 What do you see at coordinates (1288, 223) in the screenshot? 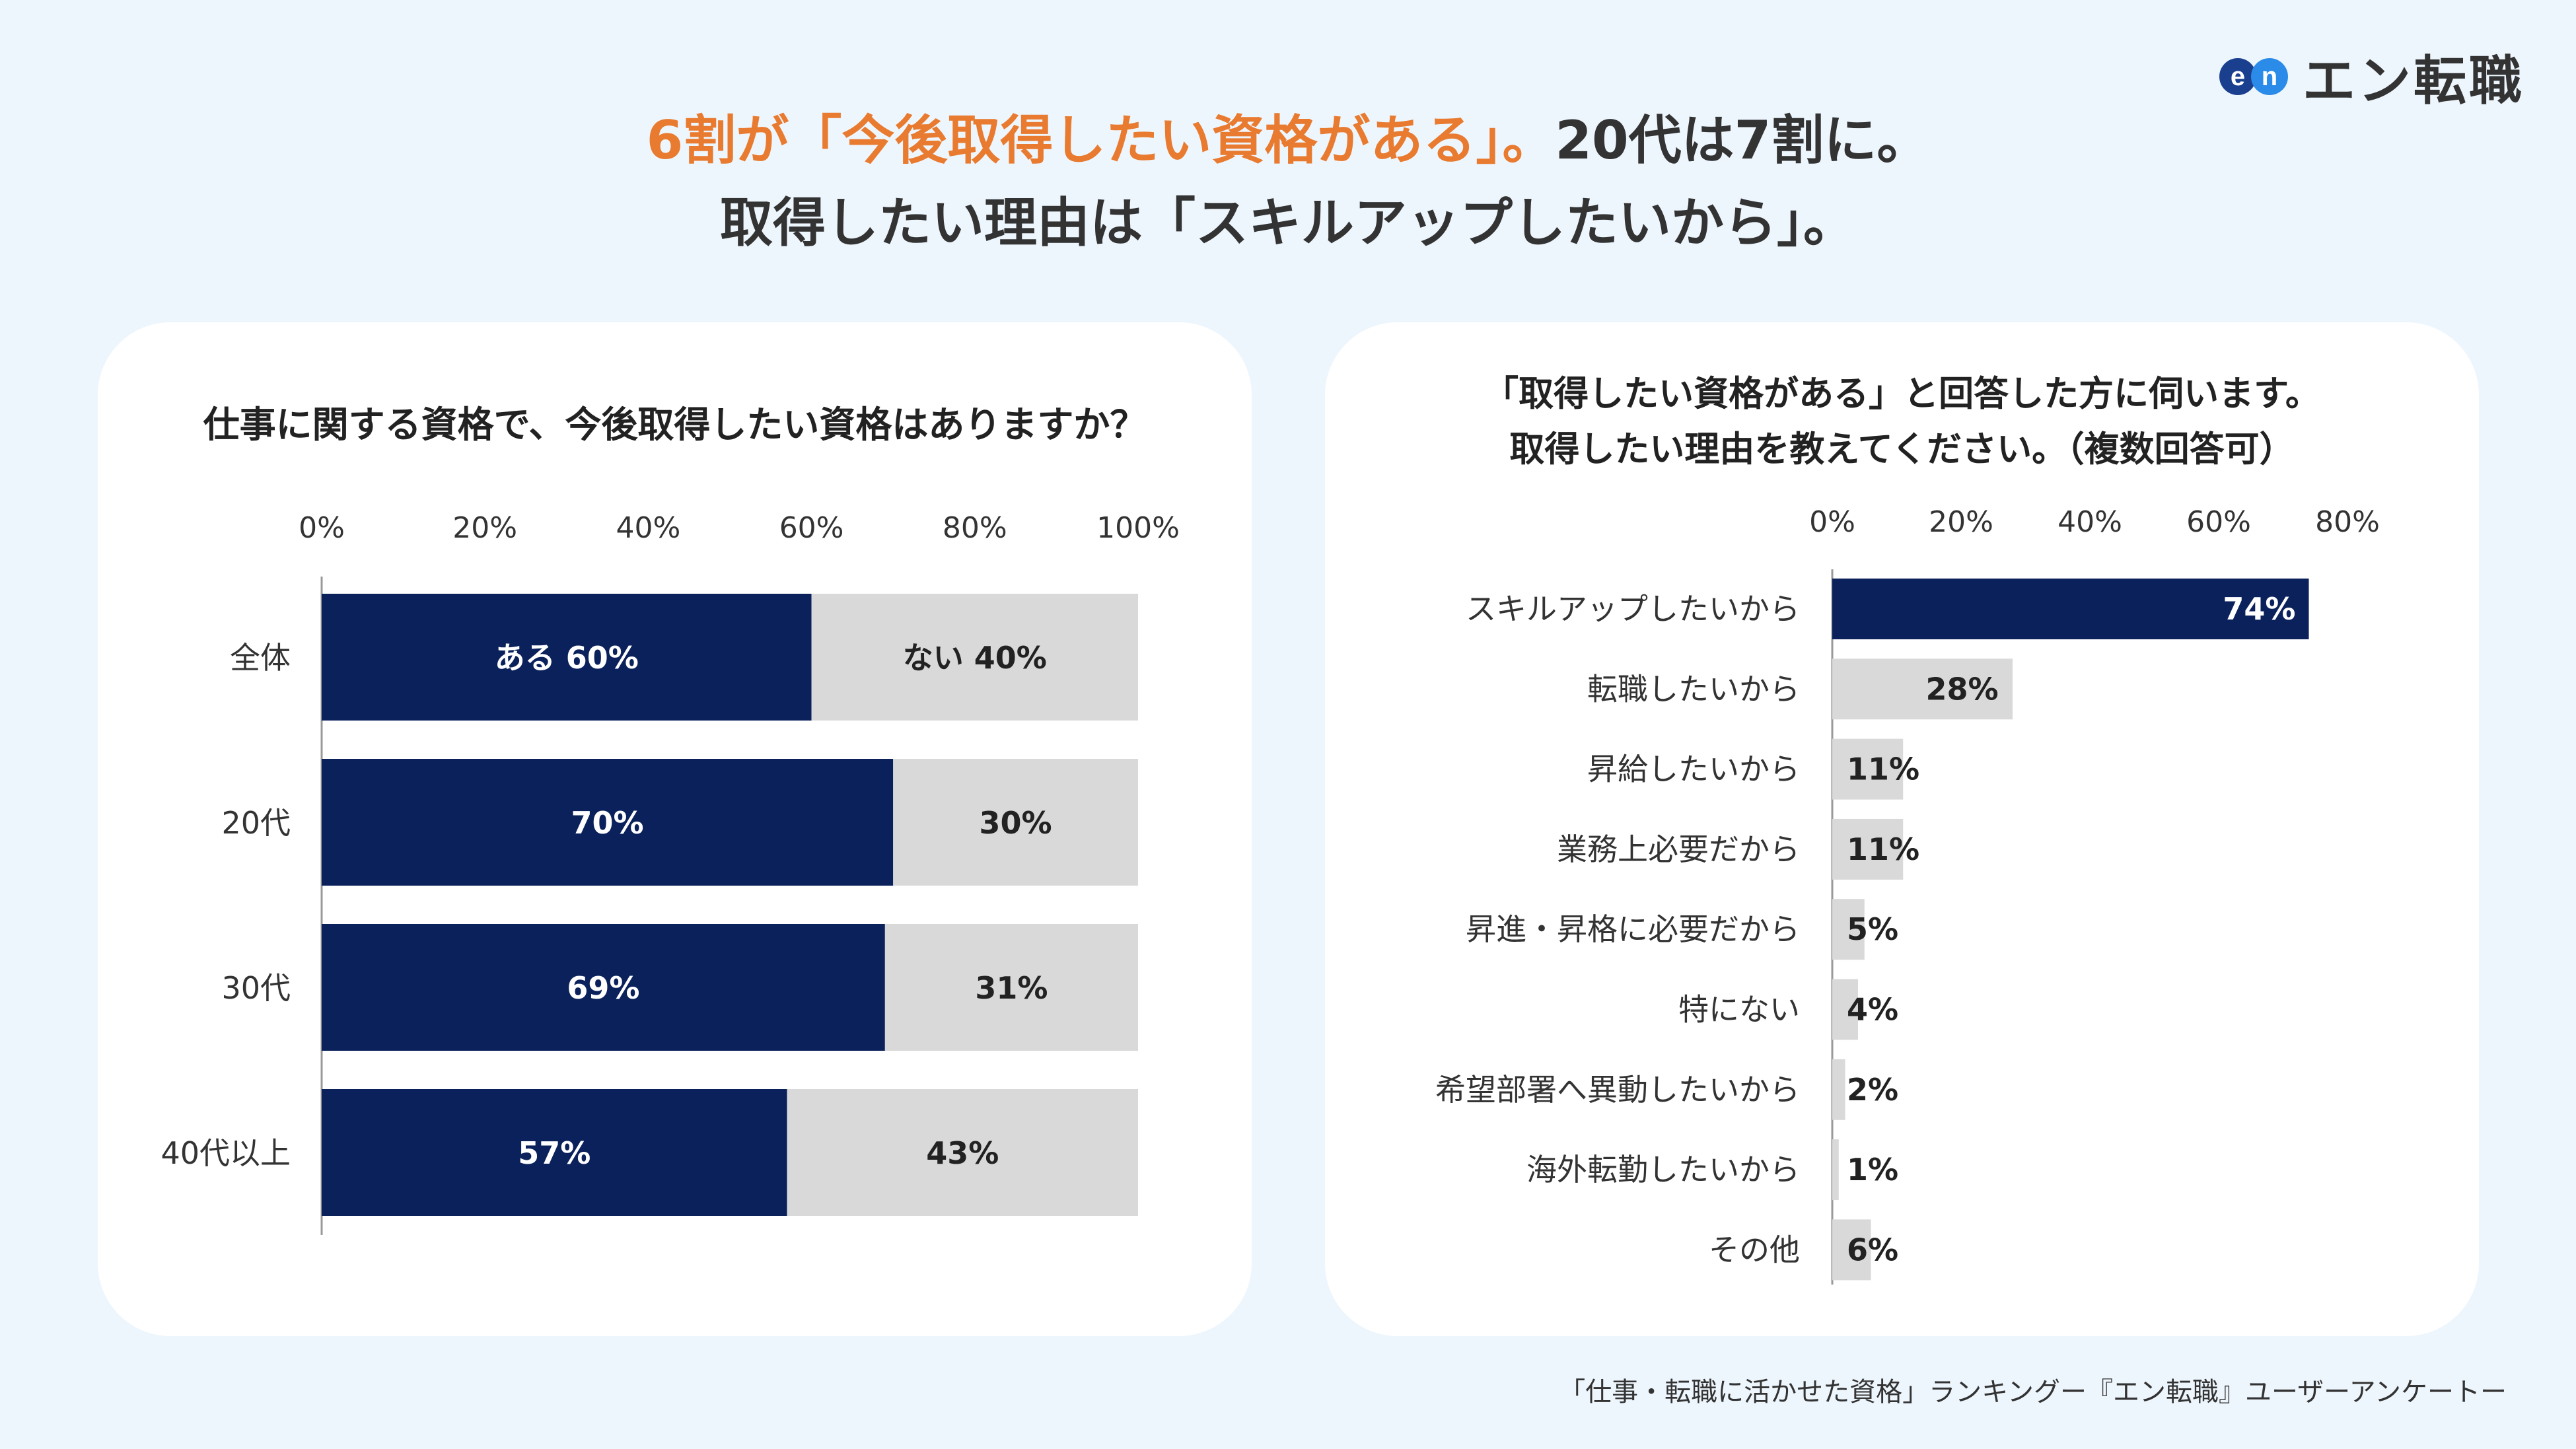
I see `headline-line-2: 取得したい理由は「スキルアップしたいから」。` at bounding box center [1288, 223].